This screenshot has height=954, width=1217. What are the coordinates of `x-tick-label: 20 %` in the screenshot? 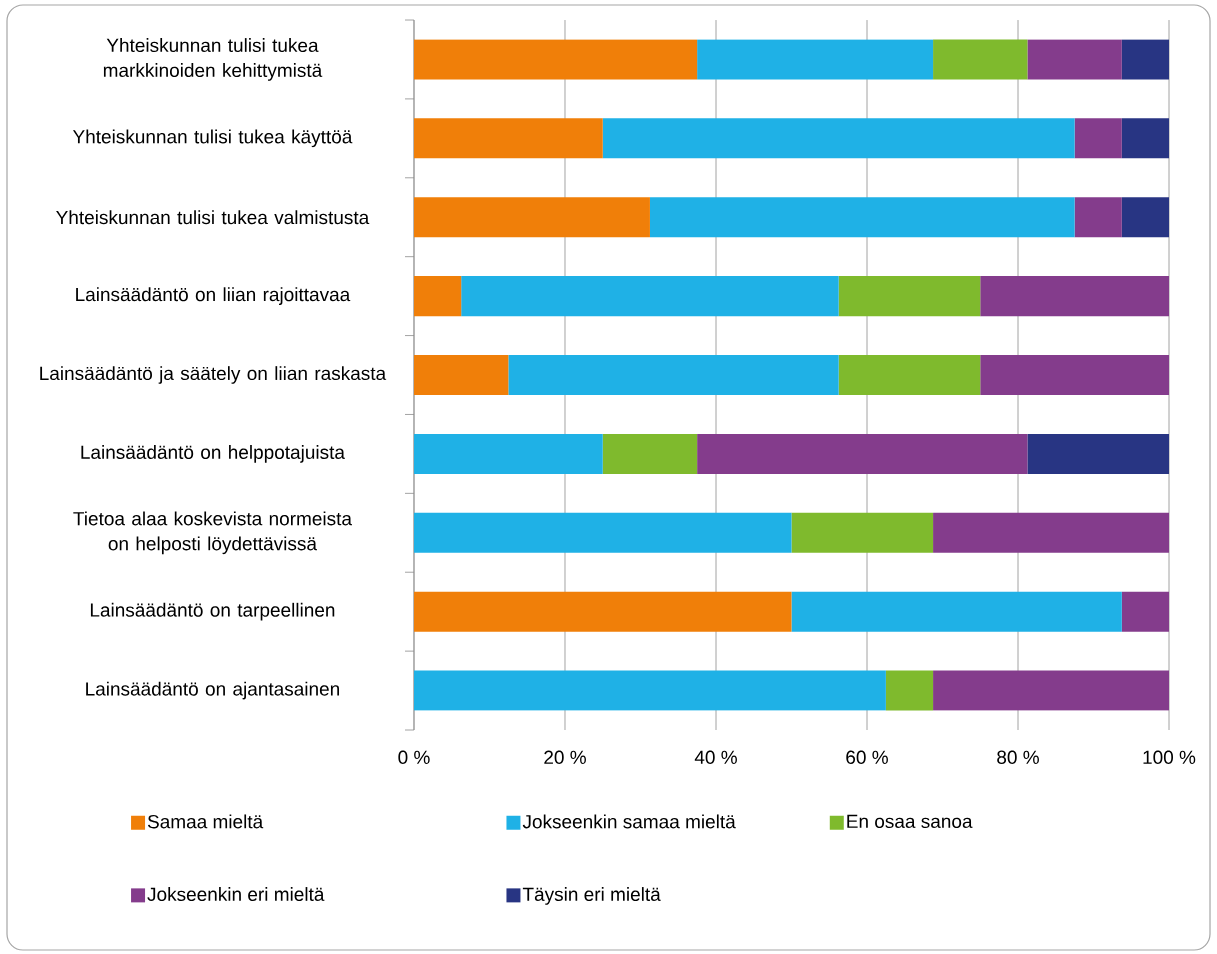 It's located at (565, 757).